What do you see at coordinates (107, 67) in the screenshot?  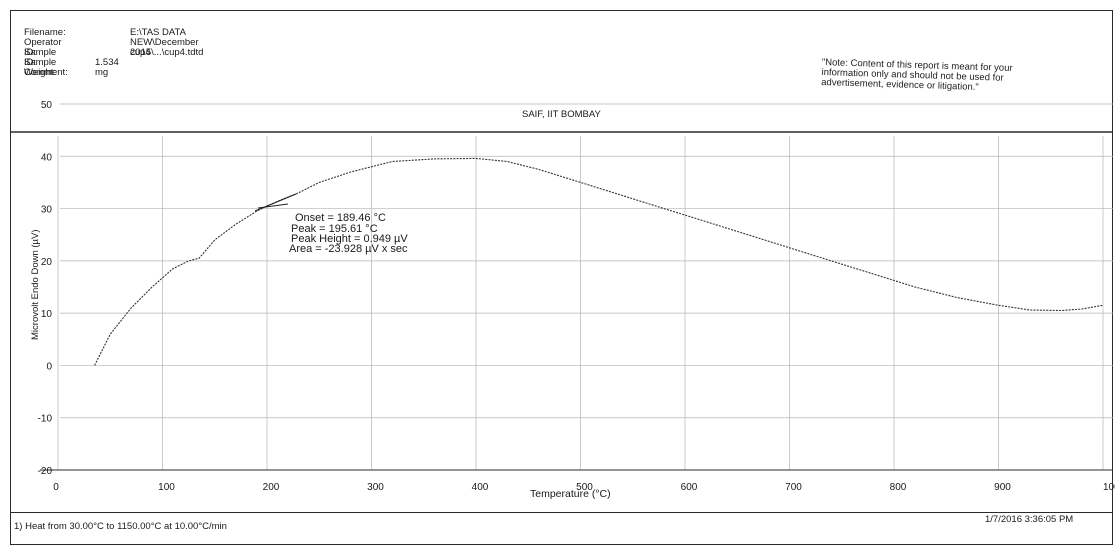 I see `sample-weight-value: 1.534 mg` at bounding box center [107, 67].